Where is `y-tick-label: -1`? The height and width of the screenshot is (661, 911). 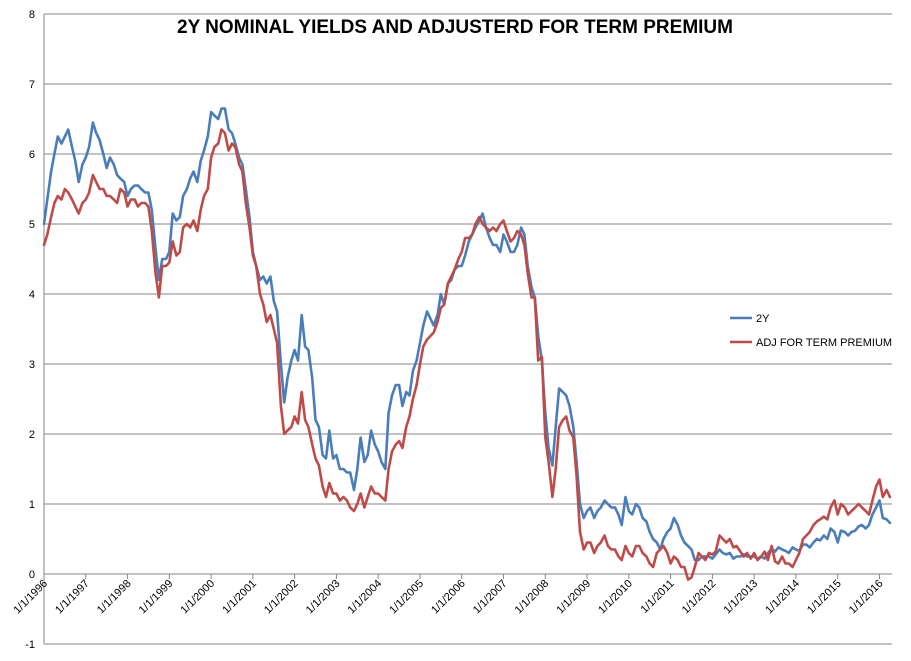
y-tick-label: -1 is located at coordinates (30, 645).